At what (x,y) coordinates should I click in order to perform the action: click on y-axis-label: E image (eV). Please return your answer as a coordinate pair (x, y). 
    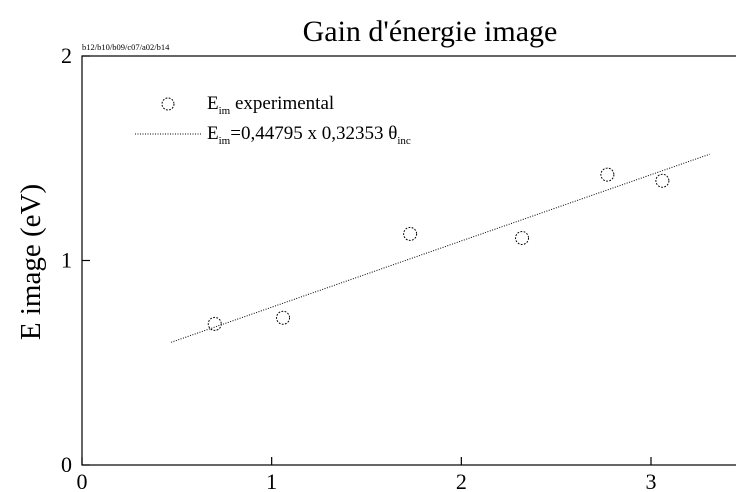
    Looking at the image, I should click on (31, 262).